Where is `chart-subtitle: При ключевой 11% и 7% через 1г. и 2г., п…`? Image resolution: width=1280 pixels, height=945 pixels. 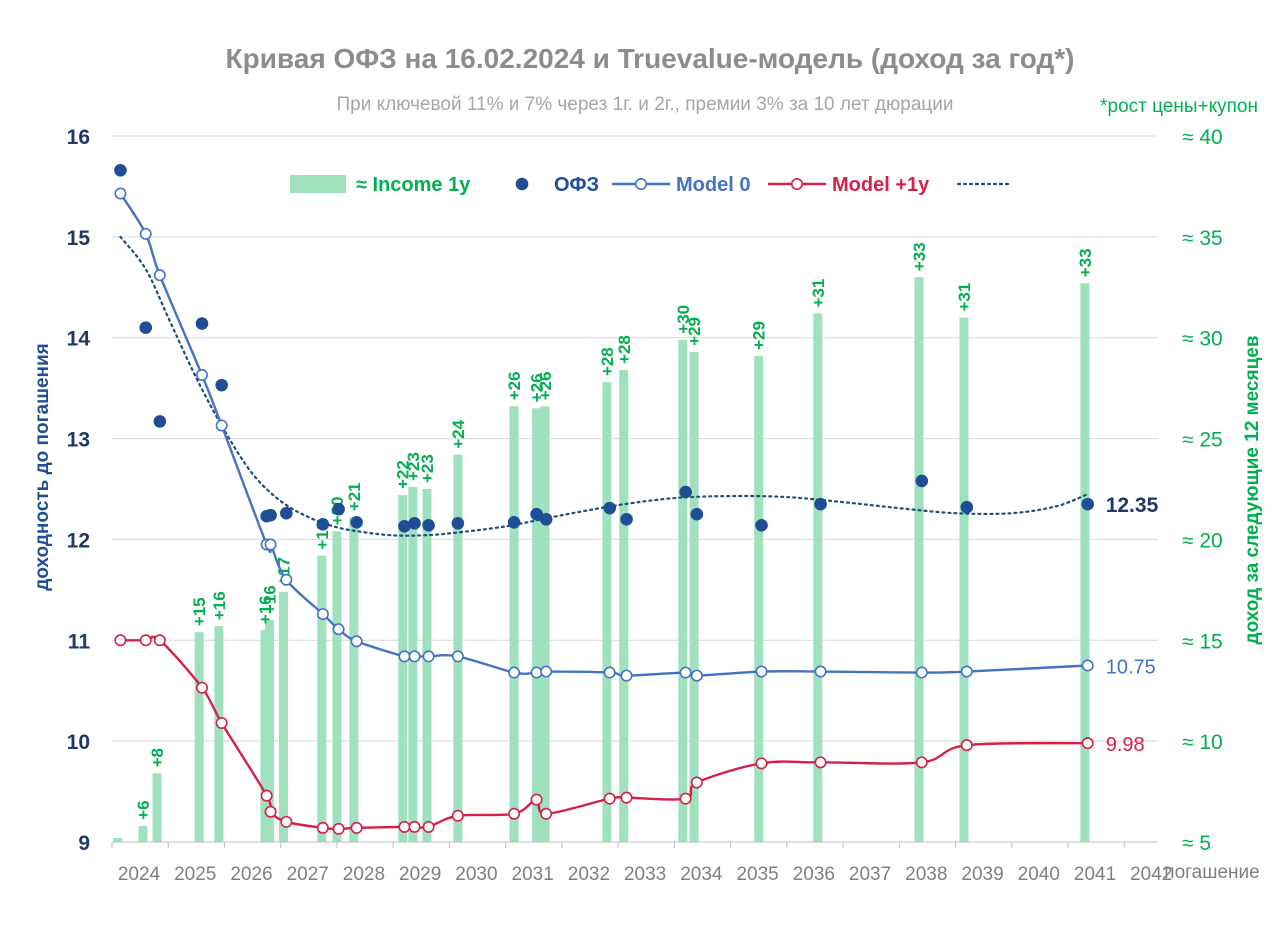 chart-subtitle: При ключевой 11% и 7% через 1г. и 2г., п… is located at coordinates (645, 104).